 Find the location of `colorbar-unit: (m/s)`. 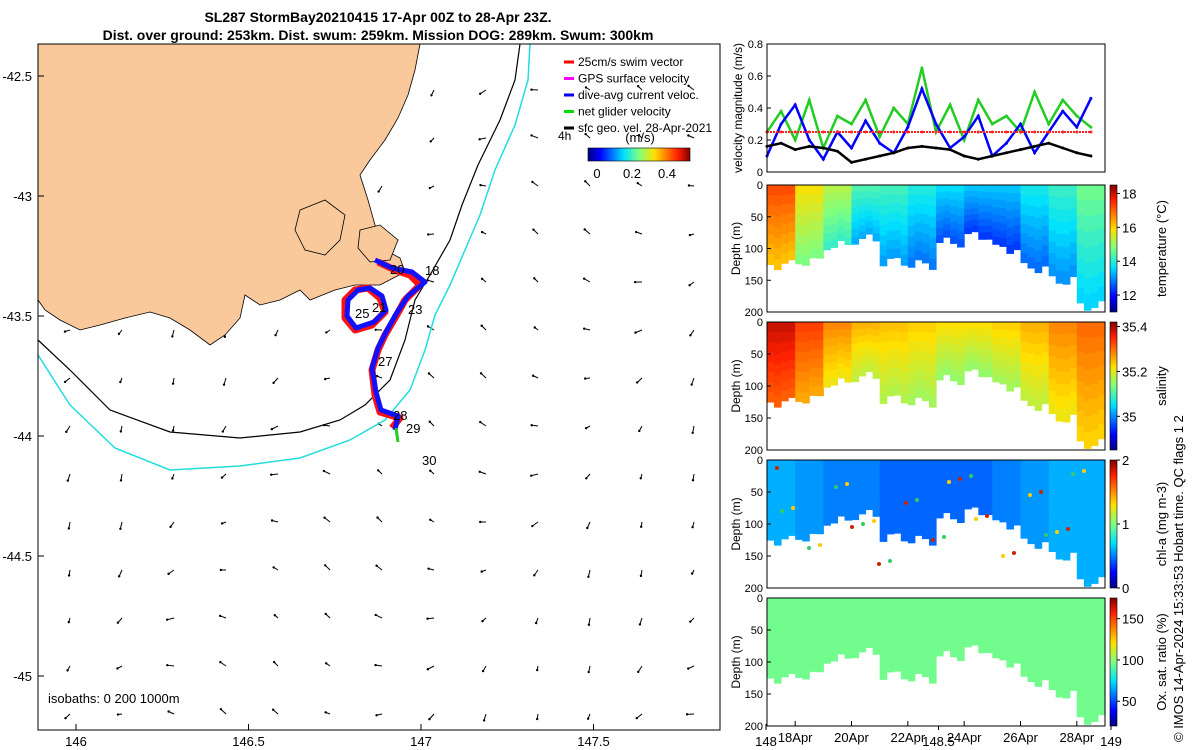

colorbar-unit: (m/s) is located at coordinates (640, 137).